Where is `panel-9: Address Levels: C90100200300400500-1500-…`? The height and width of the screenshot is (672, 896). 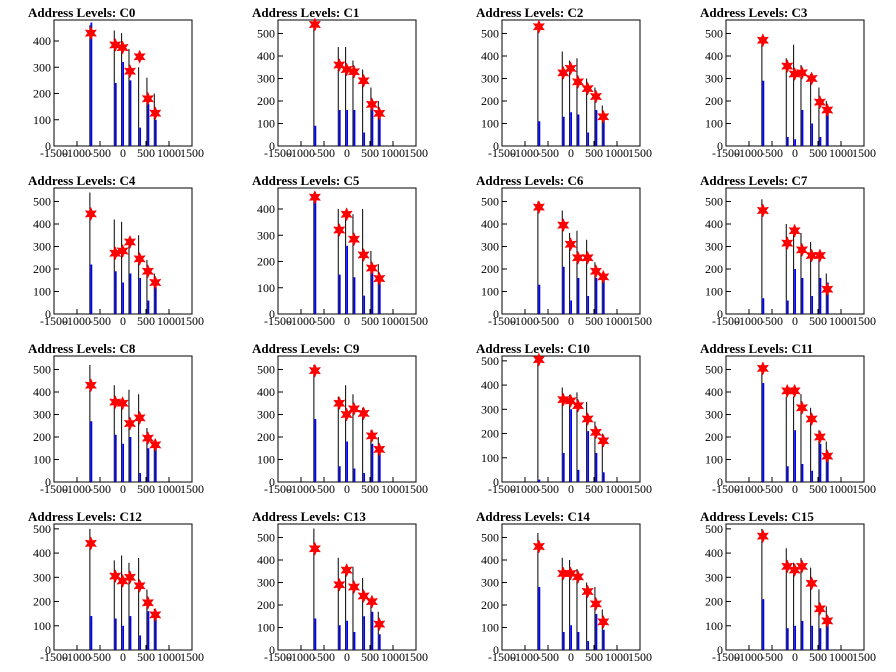 panel-9: Address Levels: C90100200300400500-1500-… is located at coordinates (340, 418).